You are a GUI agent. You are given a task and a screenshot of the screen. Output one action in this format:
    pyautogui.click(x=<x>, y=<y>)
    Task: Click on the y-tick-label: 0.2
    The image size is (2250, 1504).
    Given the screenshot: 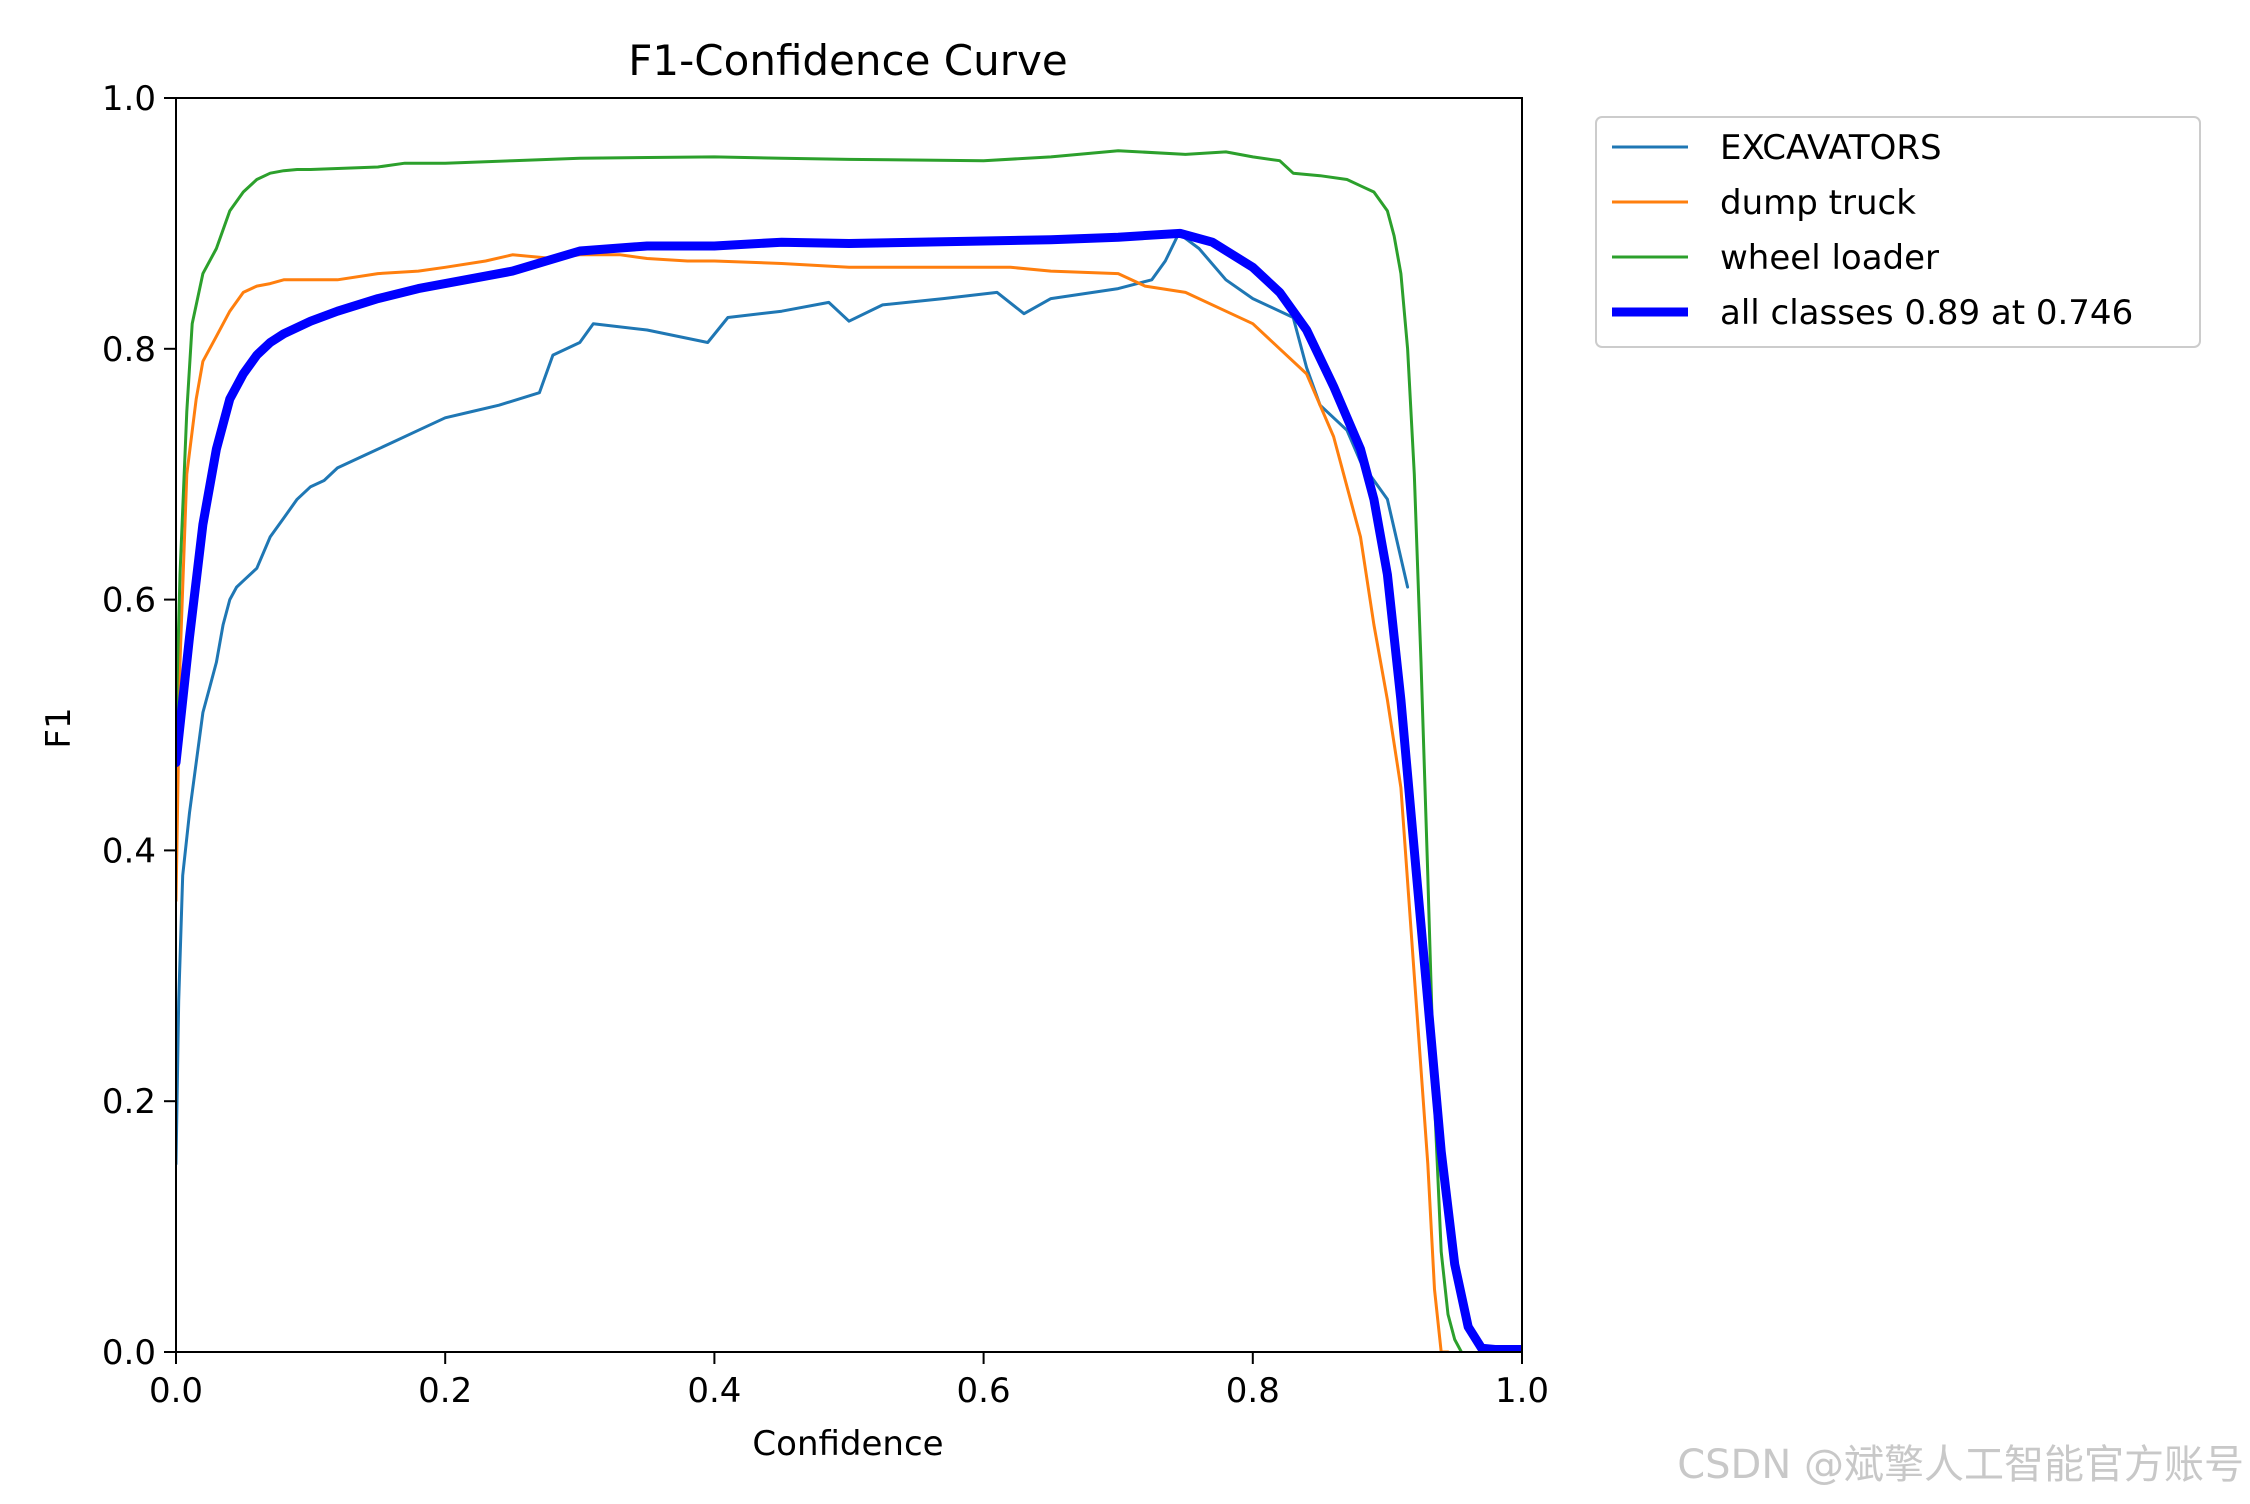 What is the action you would take?
    pyautogui.click(x=129, y=1102)
    